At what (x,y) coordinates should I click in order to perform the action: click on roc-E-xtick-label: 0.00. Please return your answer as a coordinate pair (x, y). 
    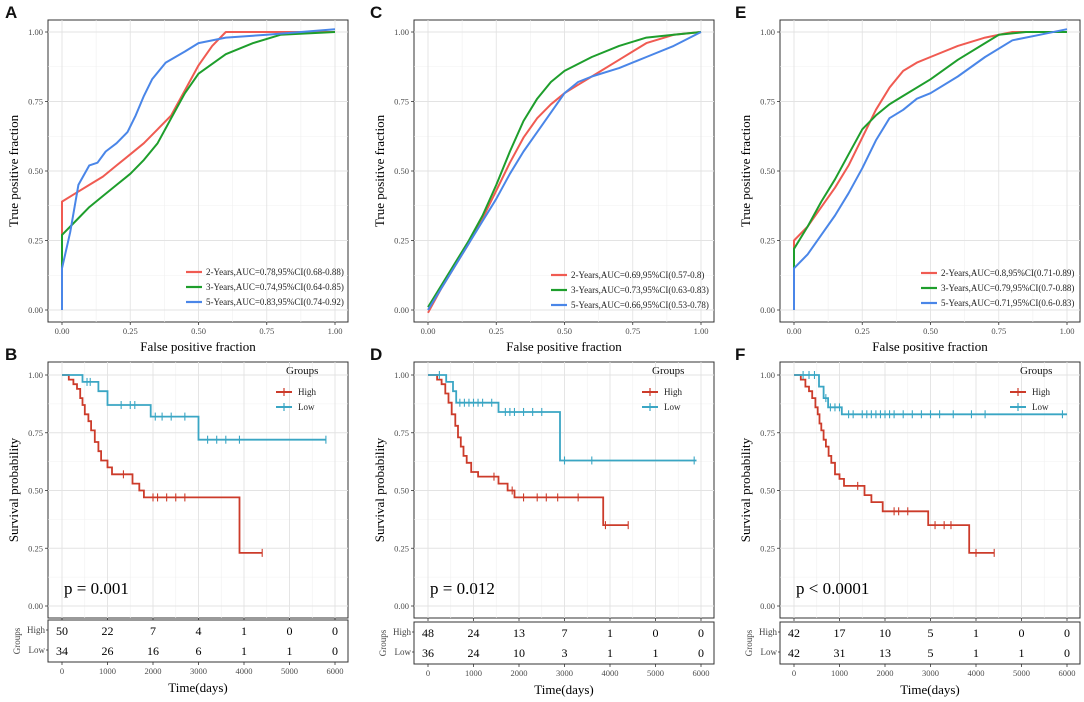
    Looking at the image, I should click on (794, 331).